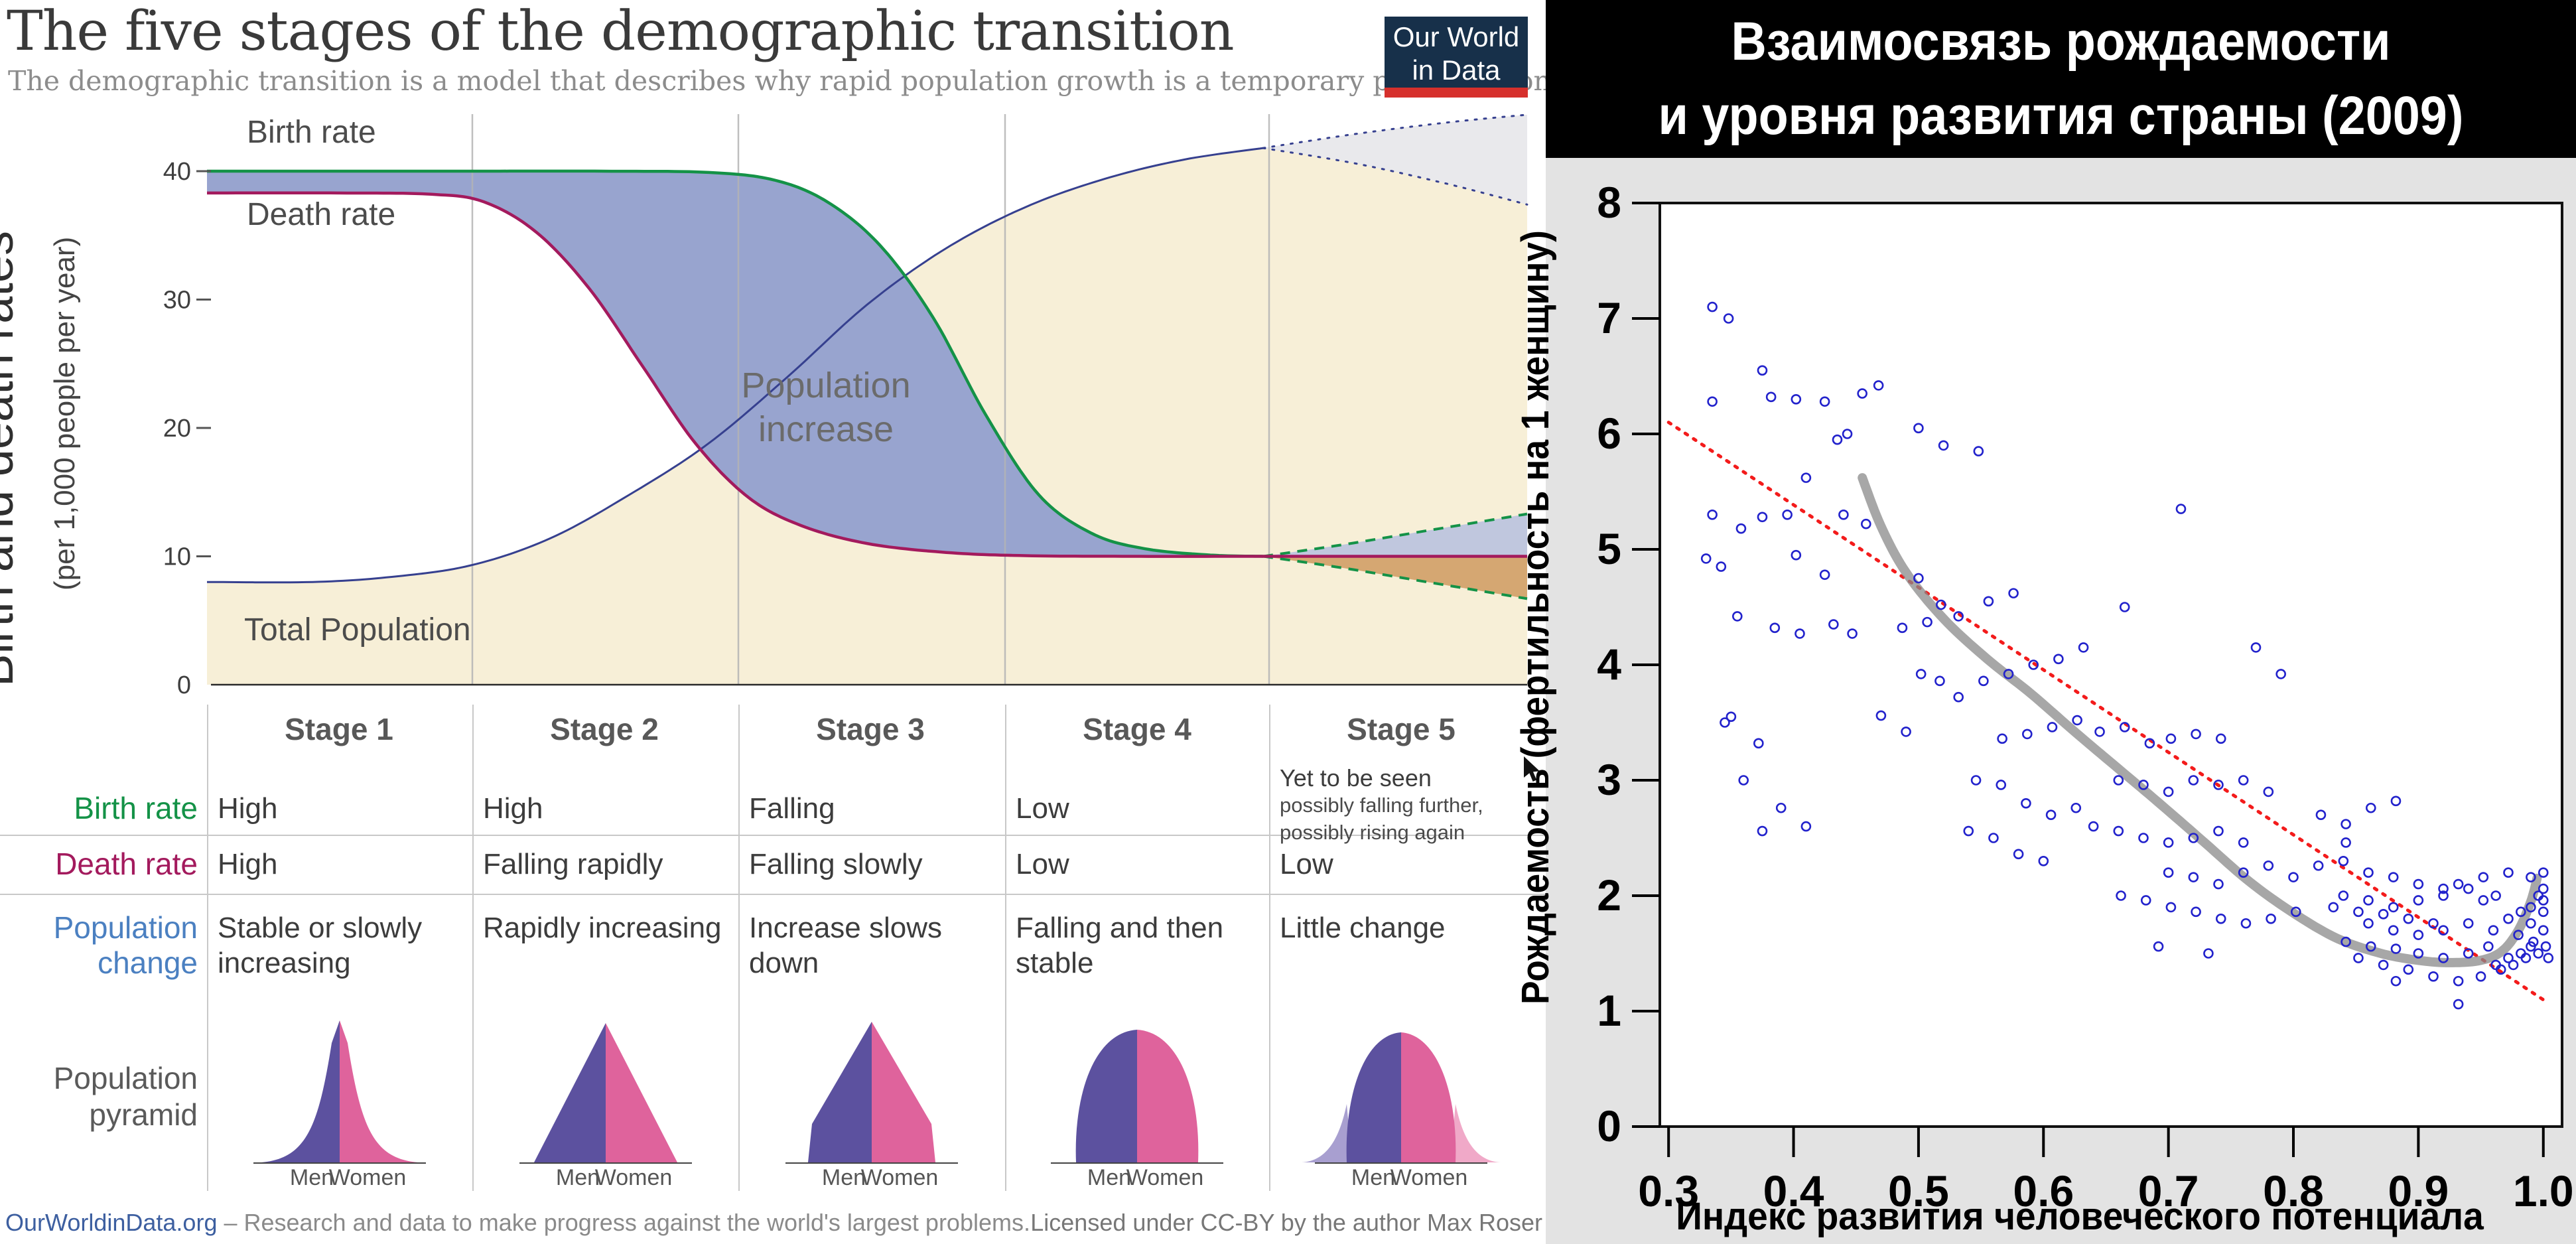 Image resolution: width=2576 pixels, height=1244 pixels. What do you see at coordinates (1609, 779) in the screenshot?
I see `right-y-tick-label-3: 3` at bounding box center [1609, 779].